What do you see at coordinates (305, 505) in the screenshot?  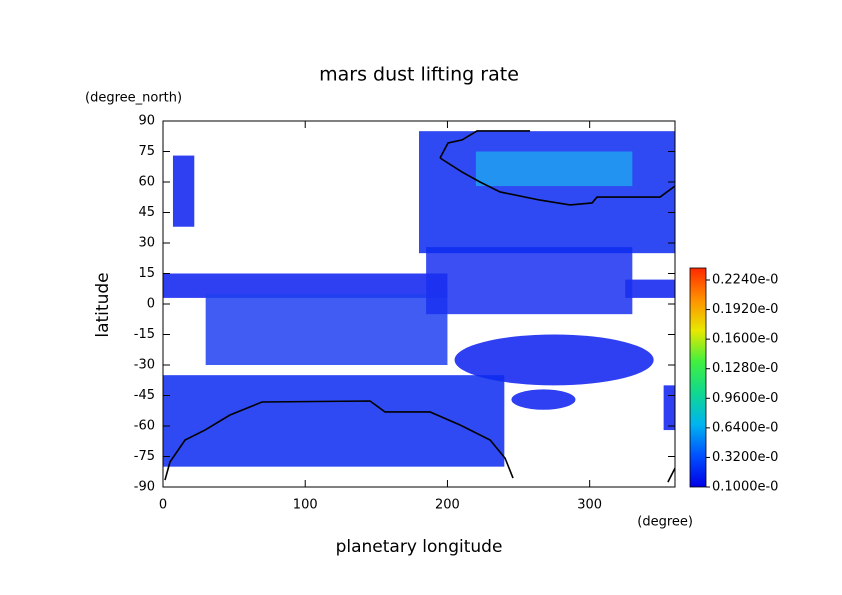 I see `x-tick-label: 100` at bounding box center [305, 505].